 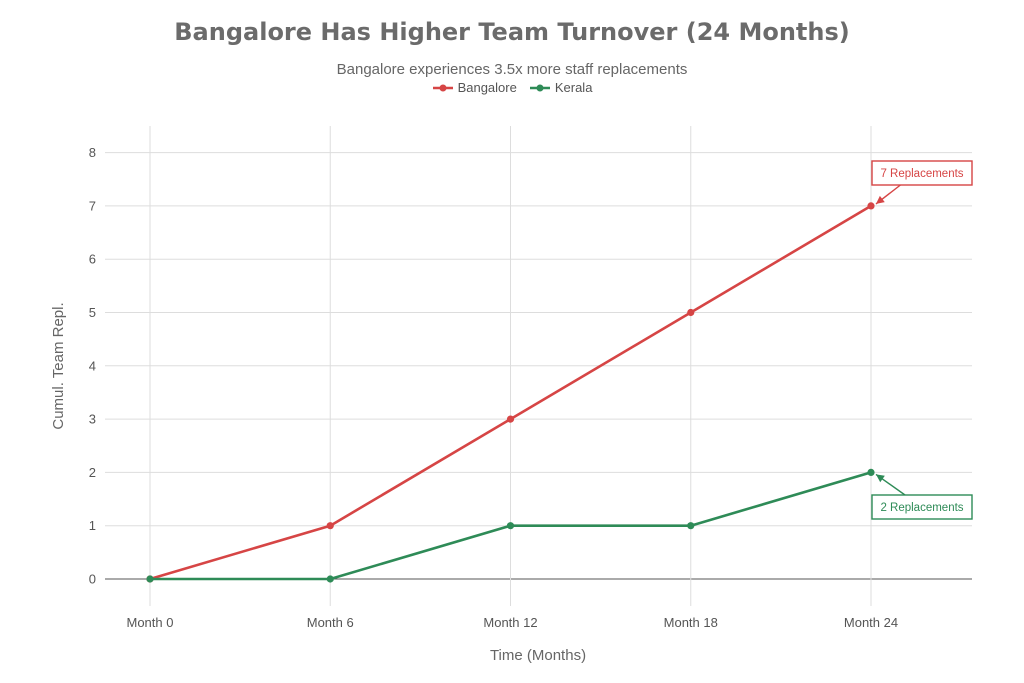 I want to click on x-tick-label: Month 6, so click(x=330, y=622).